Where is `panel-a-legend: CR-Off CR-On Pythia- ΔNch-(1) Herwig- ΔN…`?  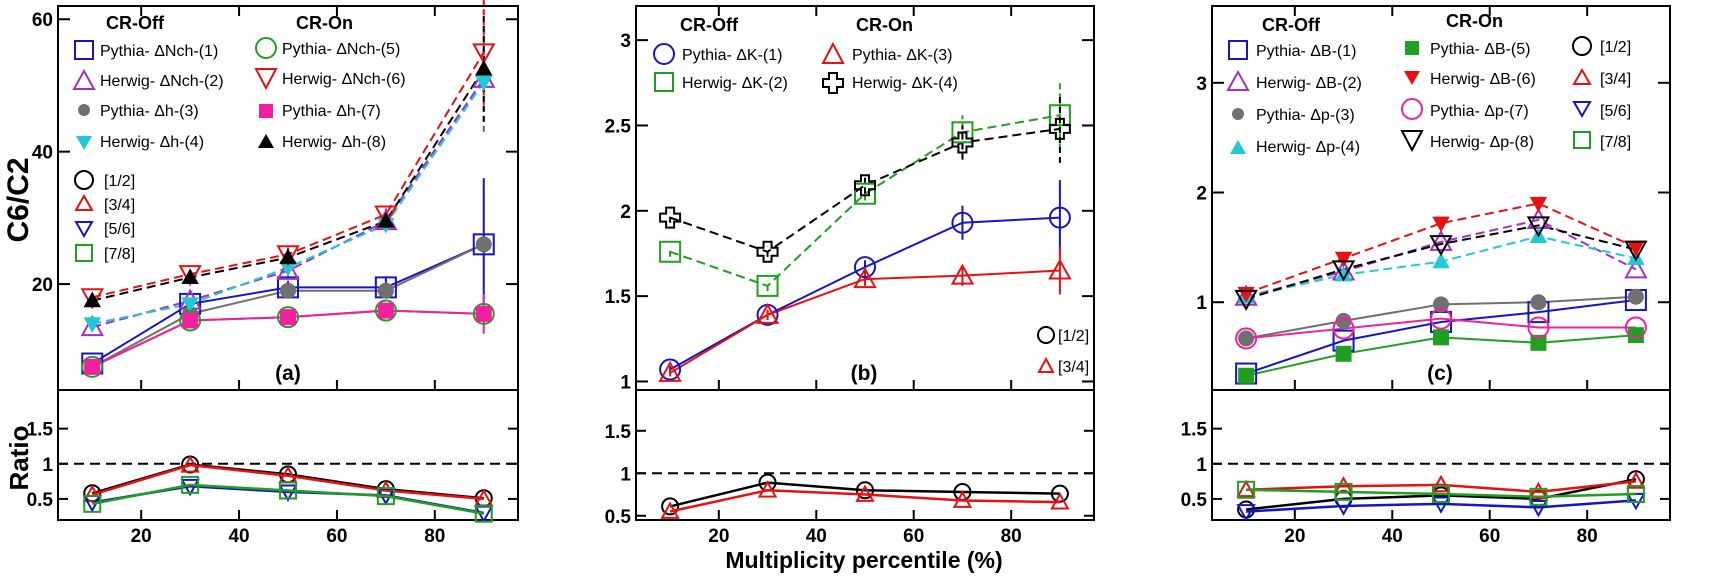 panel-a-legend: CR-Off CR-On Pythia- ΔNch-(1) Herwig- ΔN… is located at coordinates (239, 138).